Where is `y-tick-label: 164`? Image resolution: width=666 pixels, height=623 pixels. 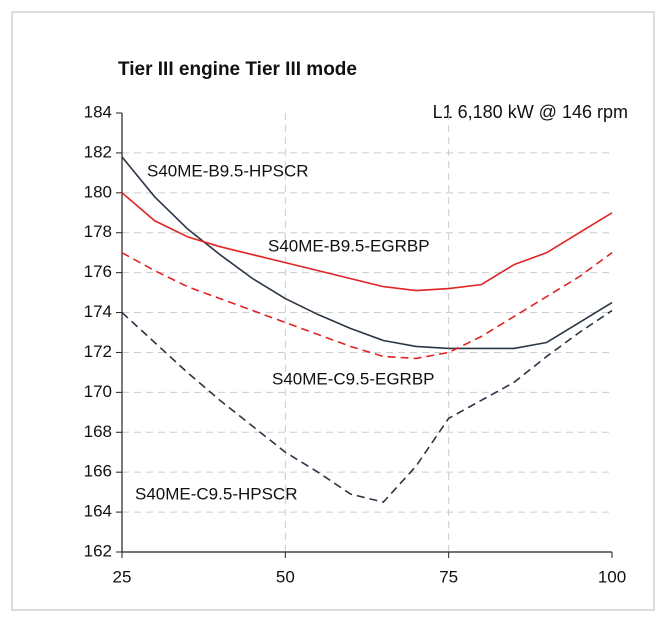 y-tick-label: 164 is located at coordinates (98, 511).